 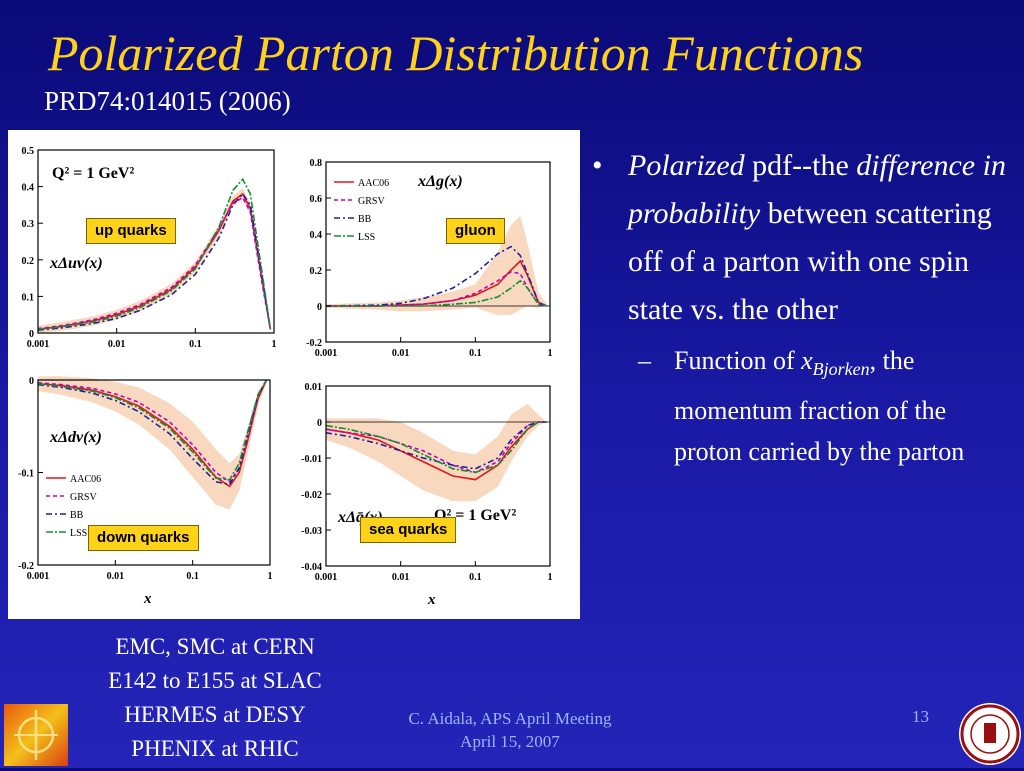 What do you see at coordinates (319, 423) in the screenshot?
I see `sea-y-tick-label: 0` at bounding box center [319, 423].